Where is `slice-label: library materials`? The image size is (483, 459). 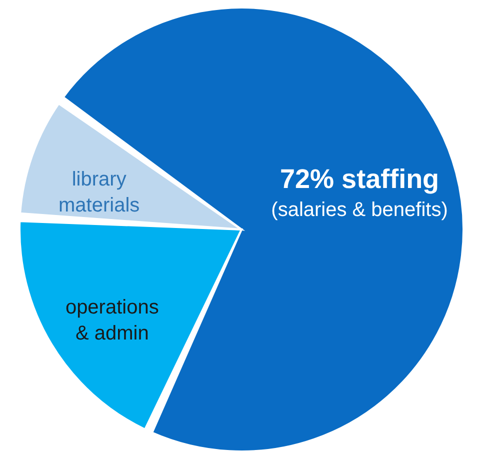 slice-label: library materials is located at coordinates (99, 192).